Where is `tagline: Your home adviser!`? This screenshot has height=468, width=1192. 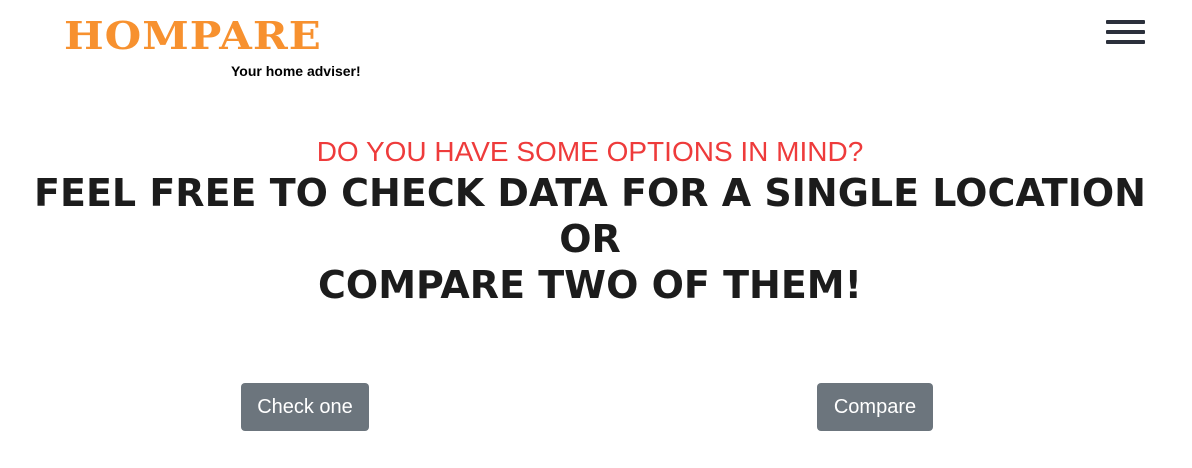 tagline: Your home adviser! is located at coordinates (296, 71).